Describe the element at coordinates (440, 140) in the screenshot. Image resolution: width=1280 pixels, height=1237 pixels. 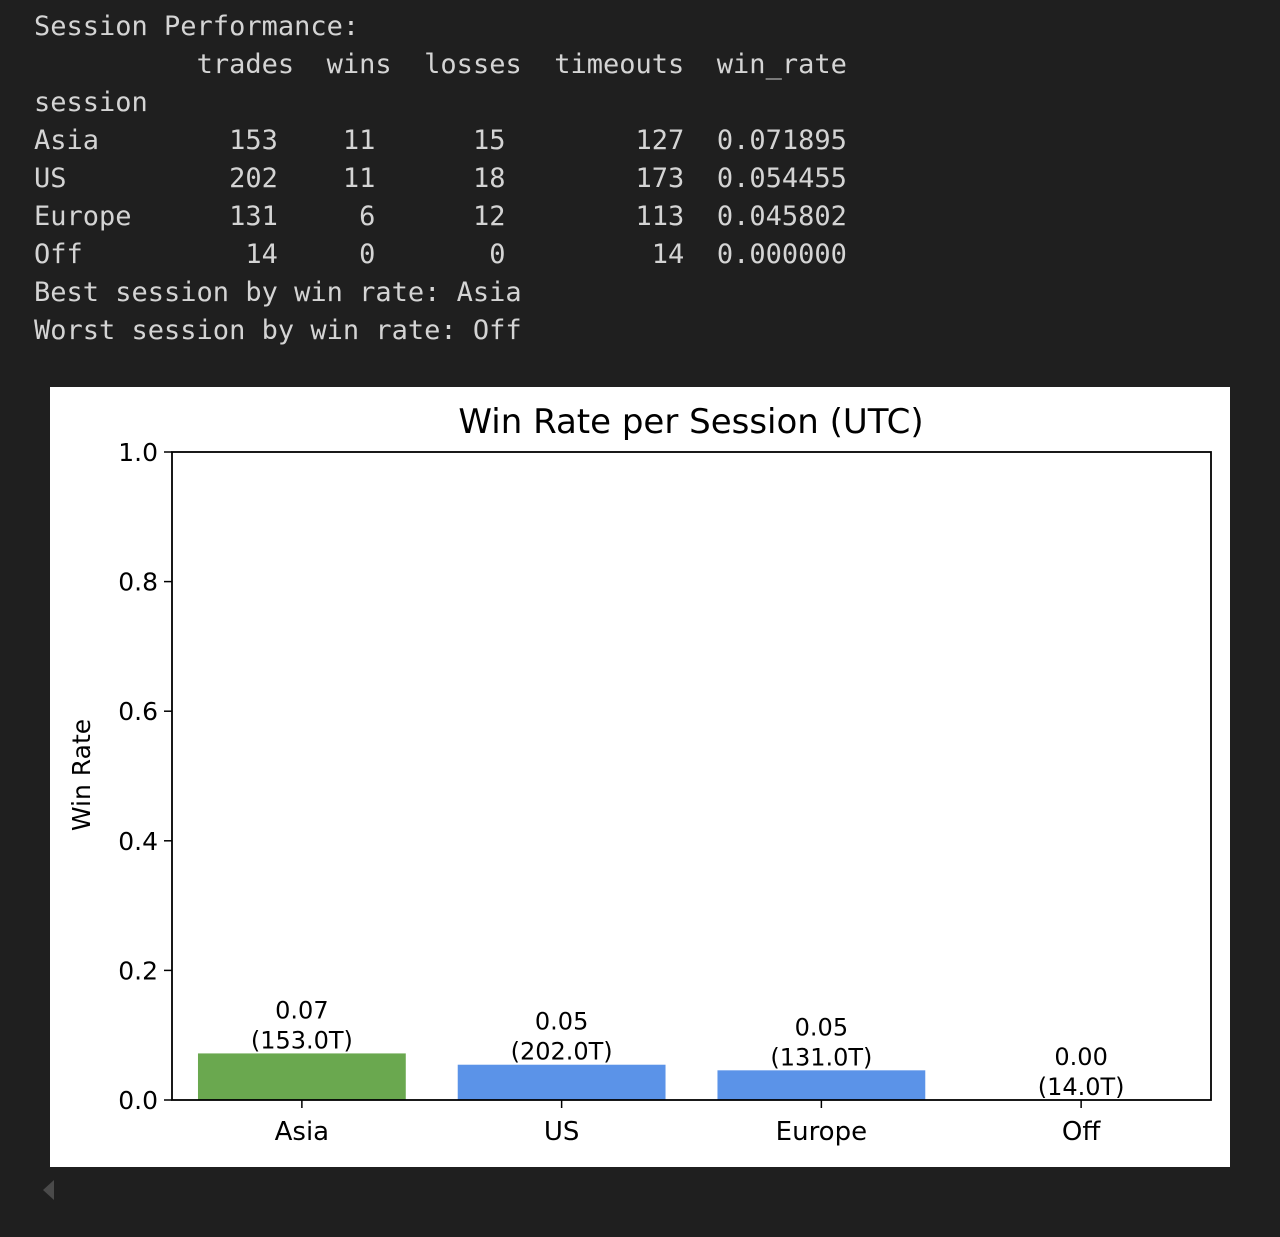
I see `table-row: Asia 153 11 15 127 0.071895` at that location.